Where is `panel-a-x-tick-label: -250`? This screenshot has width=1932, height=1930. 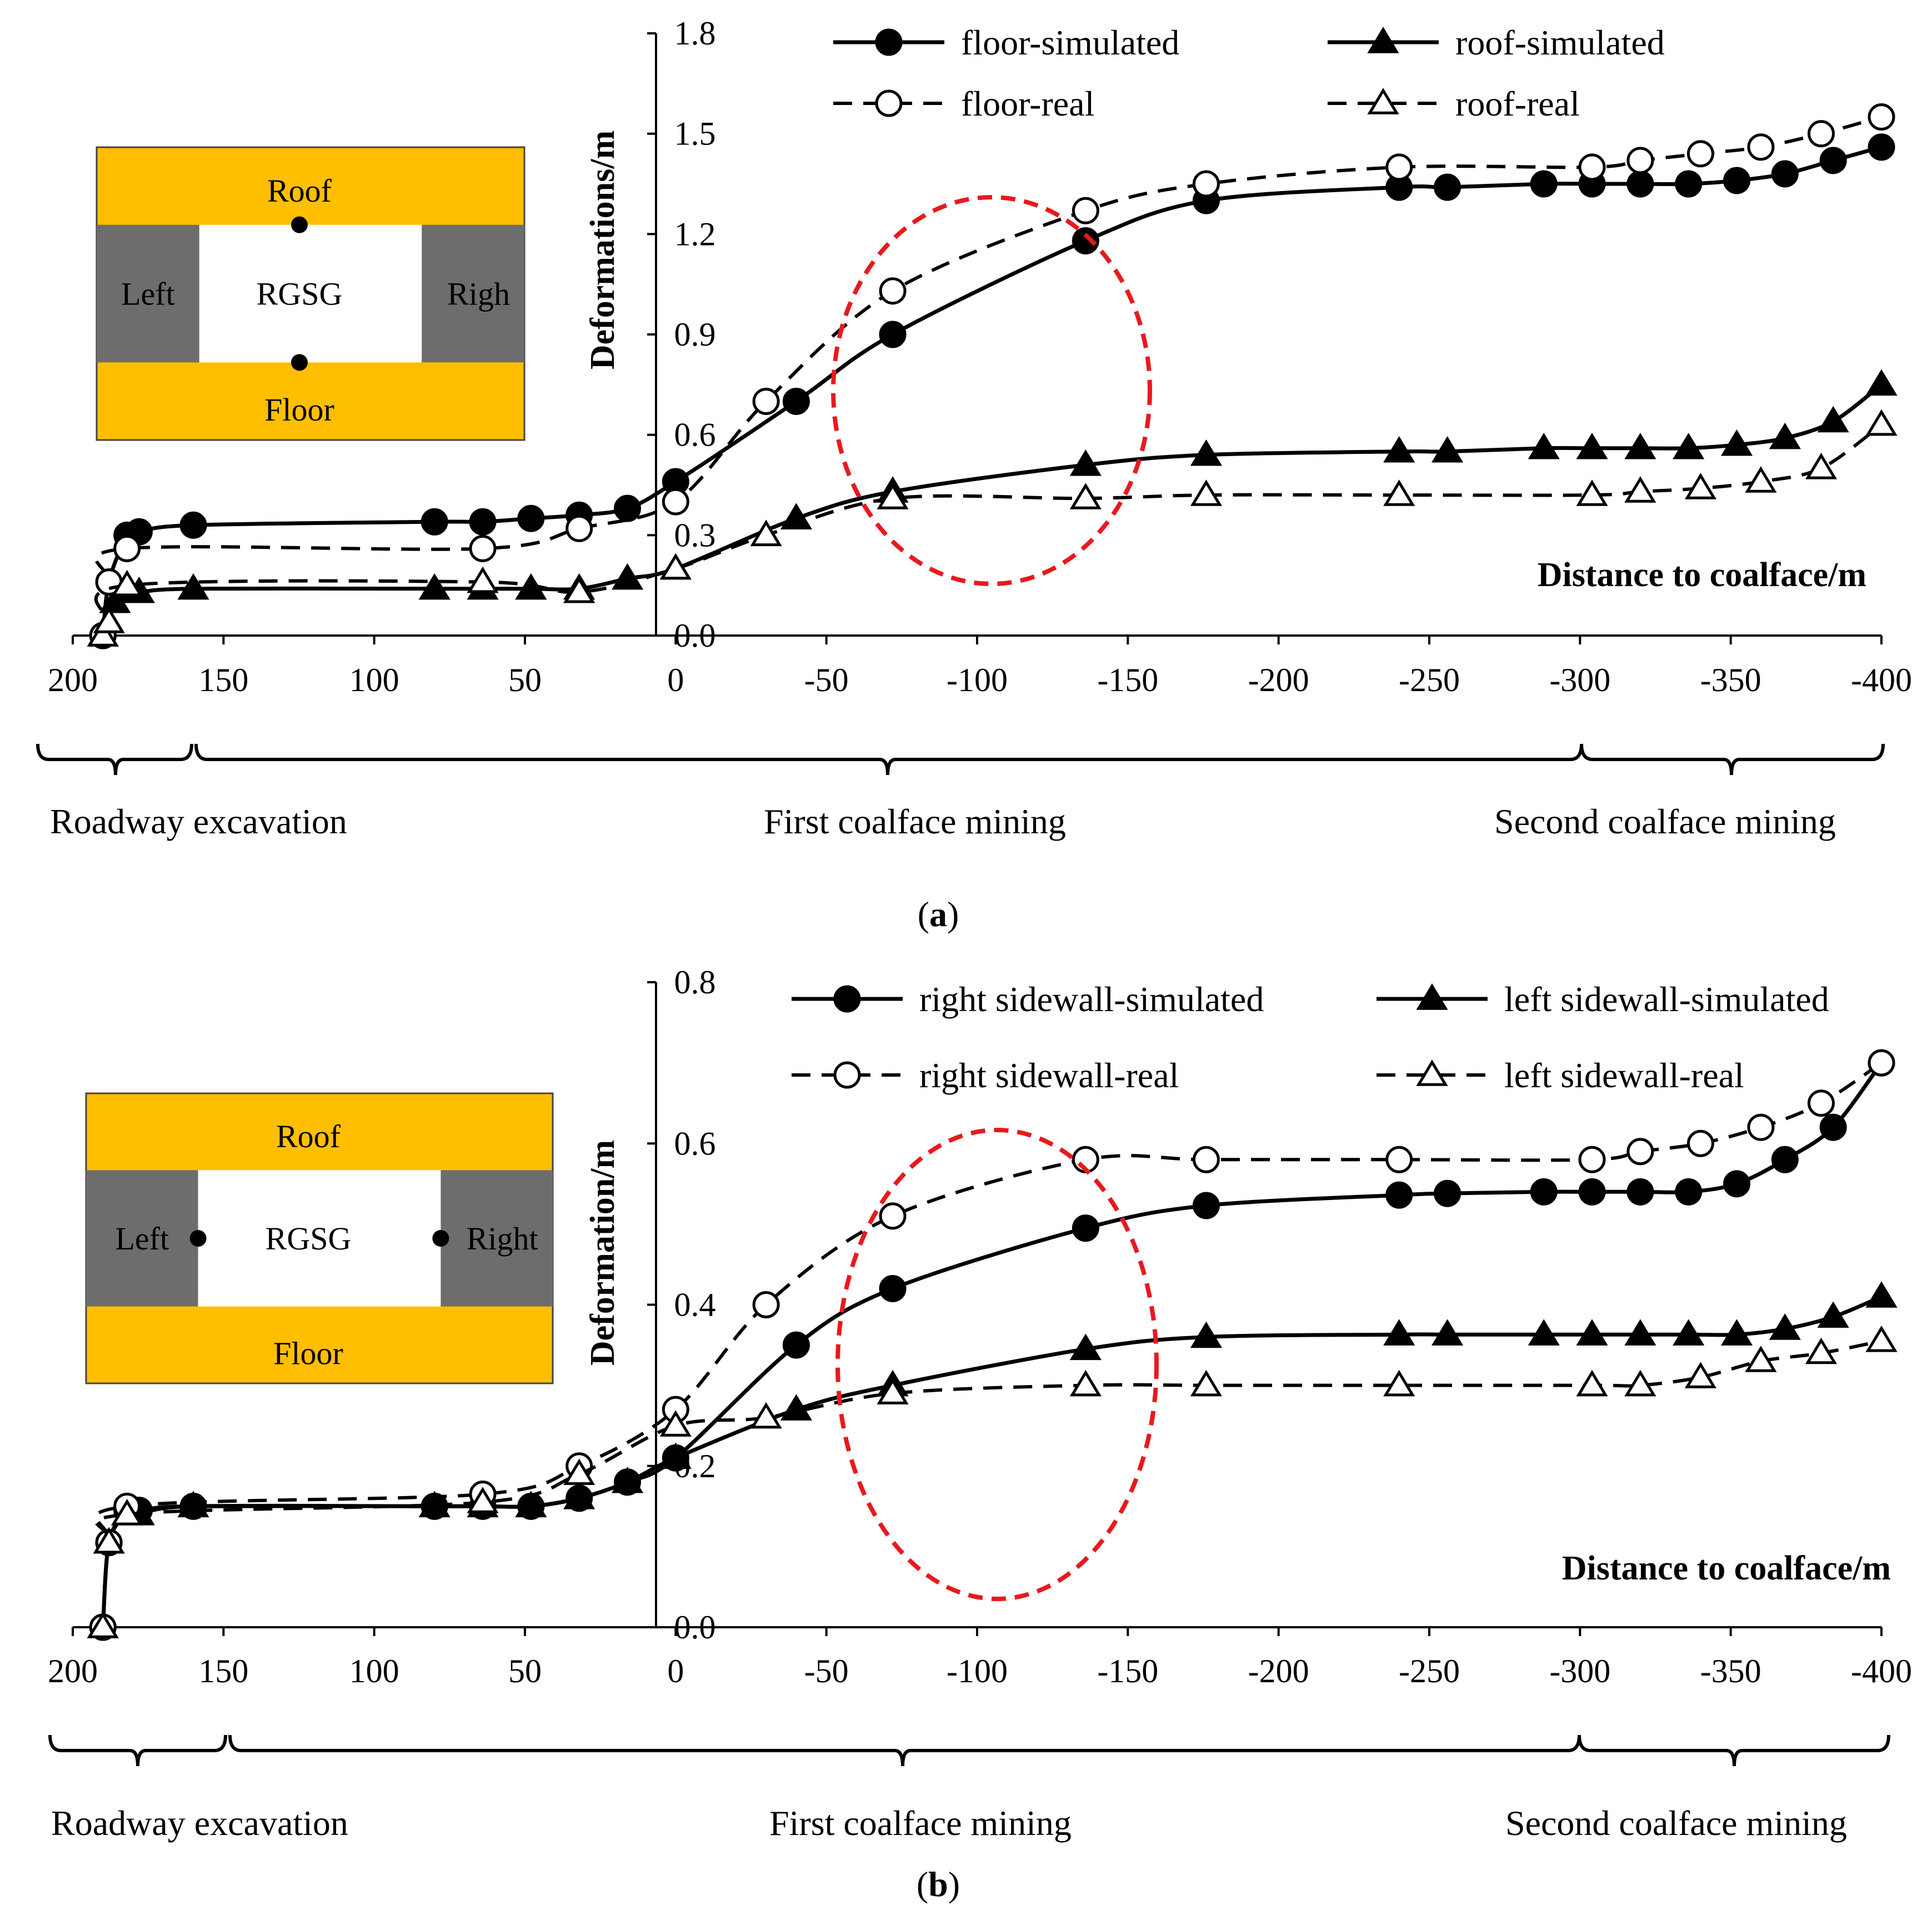
panel-a-x-tick-label: -250 is located at coordinates (1429, 680).